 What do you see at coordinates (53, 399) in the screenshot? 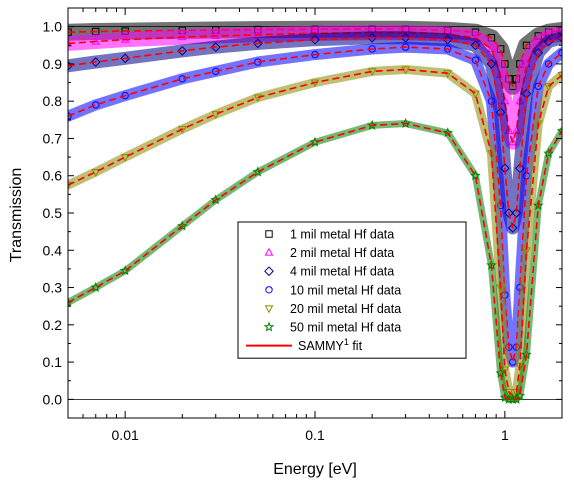
I see `y-tick-label: 0.0` at bounding box center [53, 399].